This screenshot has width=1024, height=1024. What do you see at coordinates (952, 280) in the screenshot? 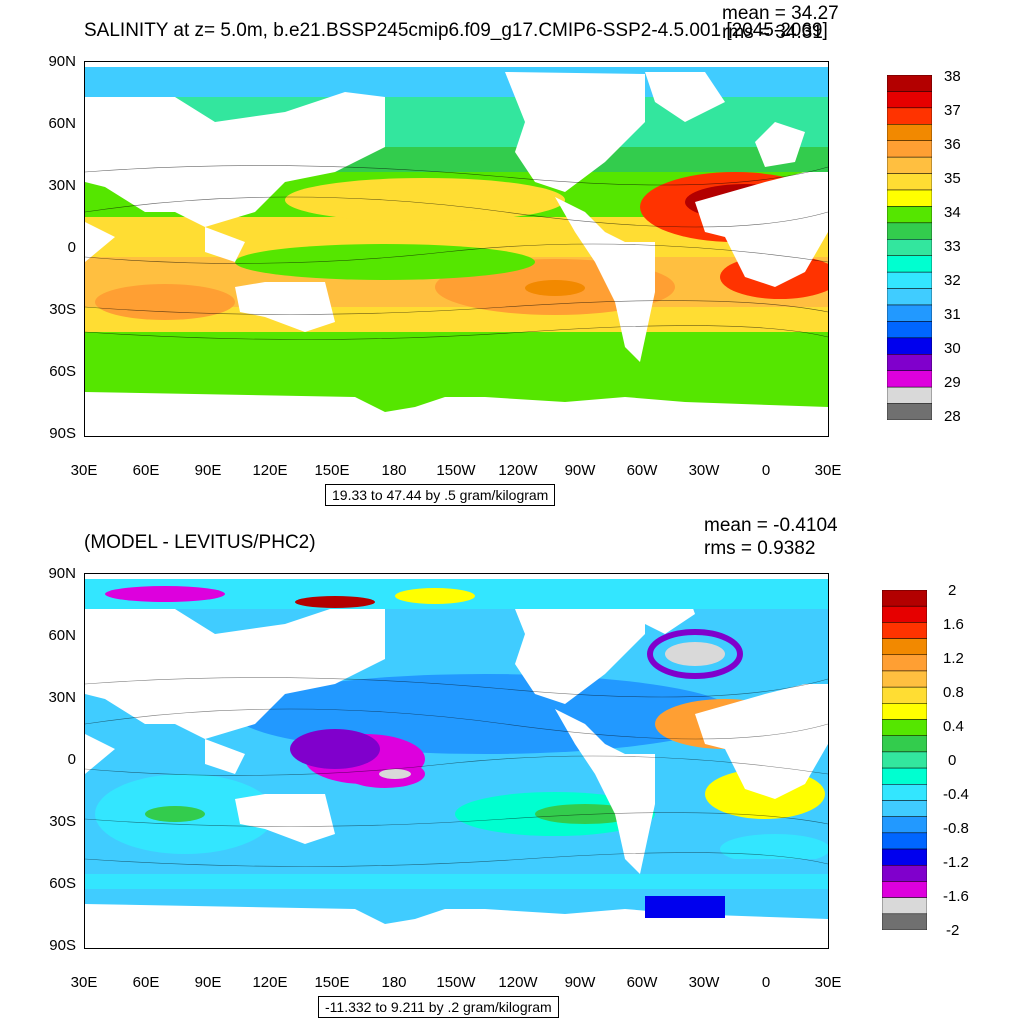
I see `colorbar-label: 32` at bounding box center [952, 280].